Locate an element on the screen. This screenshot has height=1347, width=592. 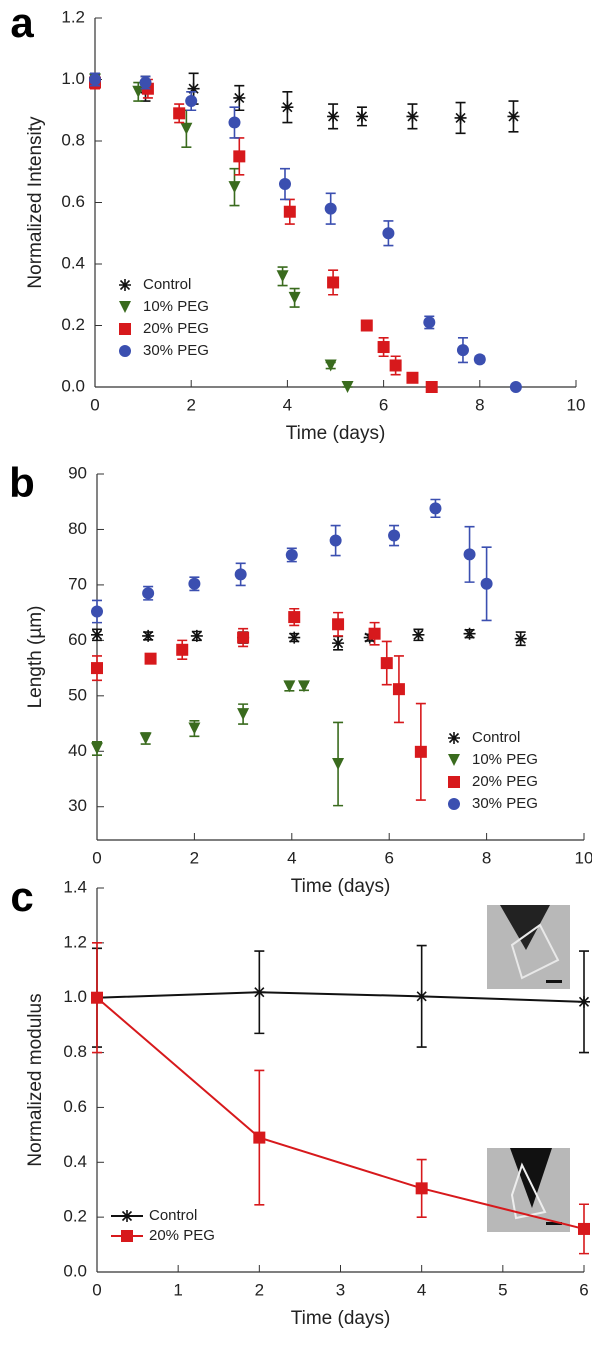
y-tick-label: 90 is located at coordinates (77, 472).